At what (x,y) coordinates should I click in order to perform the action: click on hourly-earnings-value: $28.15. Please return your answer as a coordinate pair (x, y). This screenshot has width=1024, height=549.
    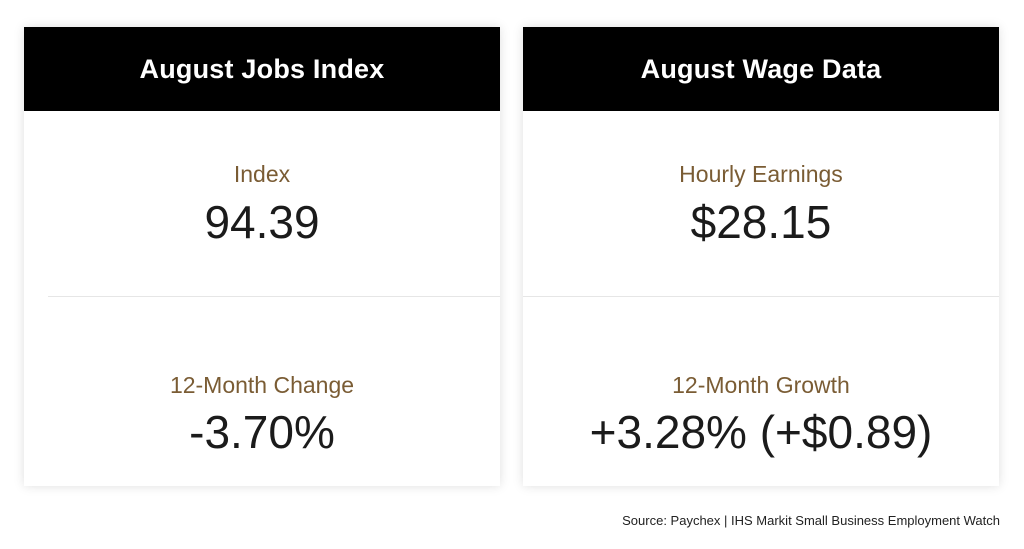
    Looking at the image, I should click on (761, 222).